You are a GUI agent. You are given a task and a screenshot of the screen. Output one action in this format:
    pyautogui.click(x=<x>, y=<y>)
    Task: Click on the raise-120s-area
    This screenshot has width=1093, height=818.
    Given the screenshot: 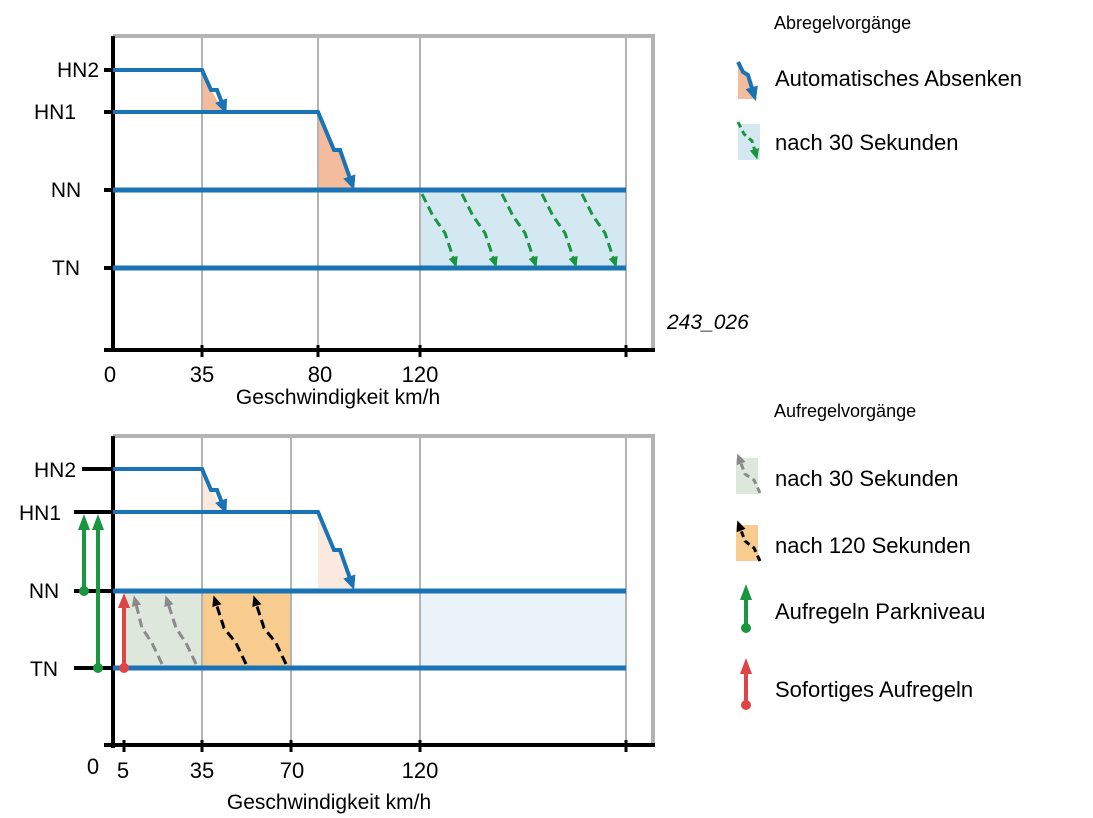 What is the action you would take?
    pyautogui.click(x=246, y=629)
    